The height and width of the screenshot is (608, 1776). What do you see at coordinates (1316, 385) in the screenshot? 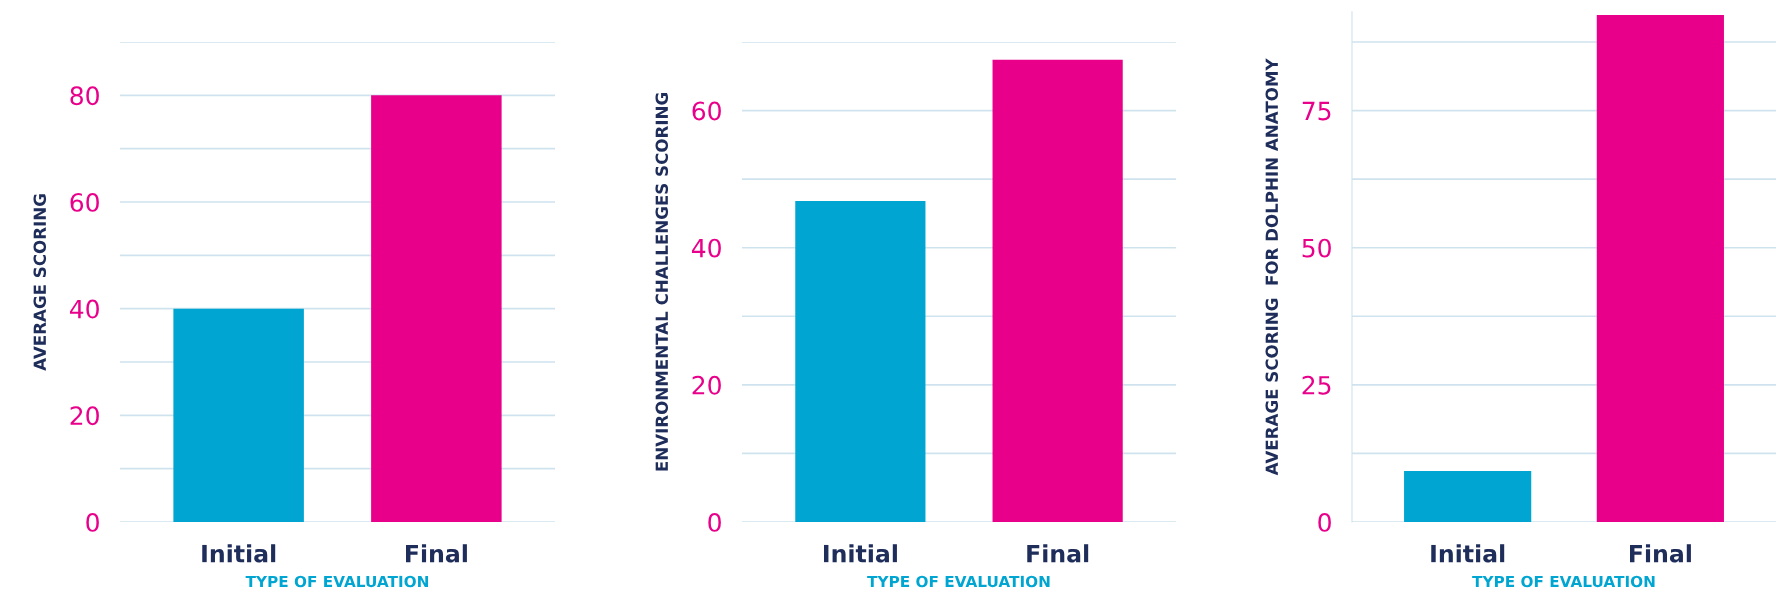
I see `y-tick-label: 25` at bounding box center [1316, 385].